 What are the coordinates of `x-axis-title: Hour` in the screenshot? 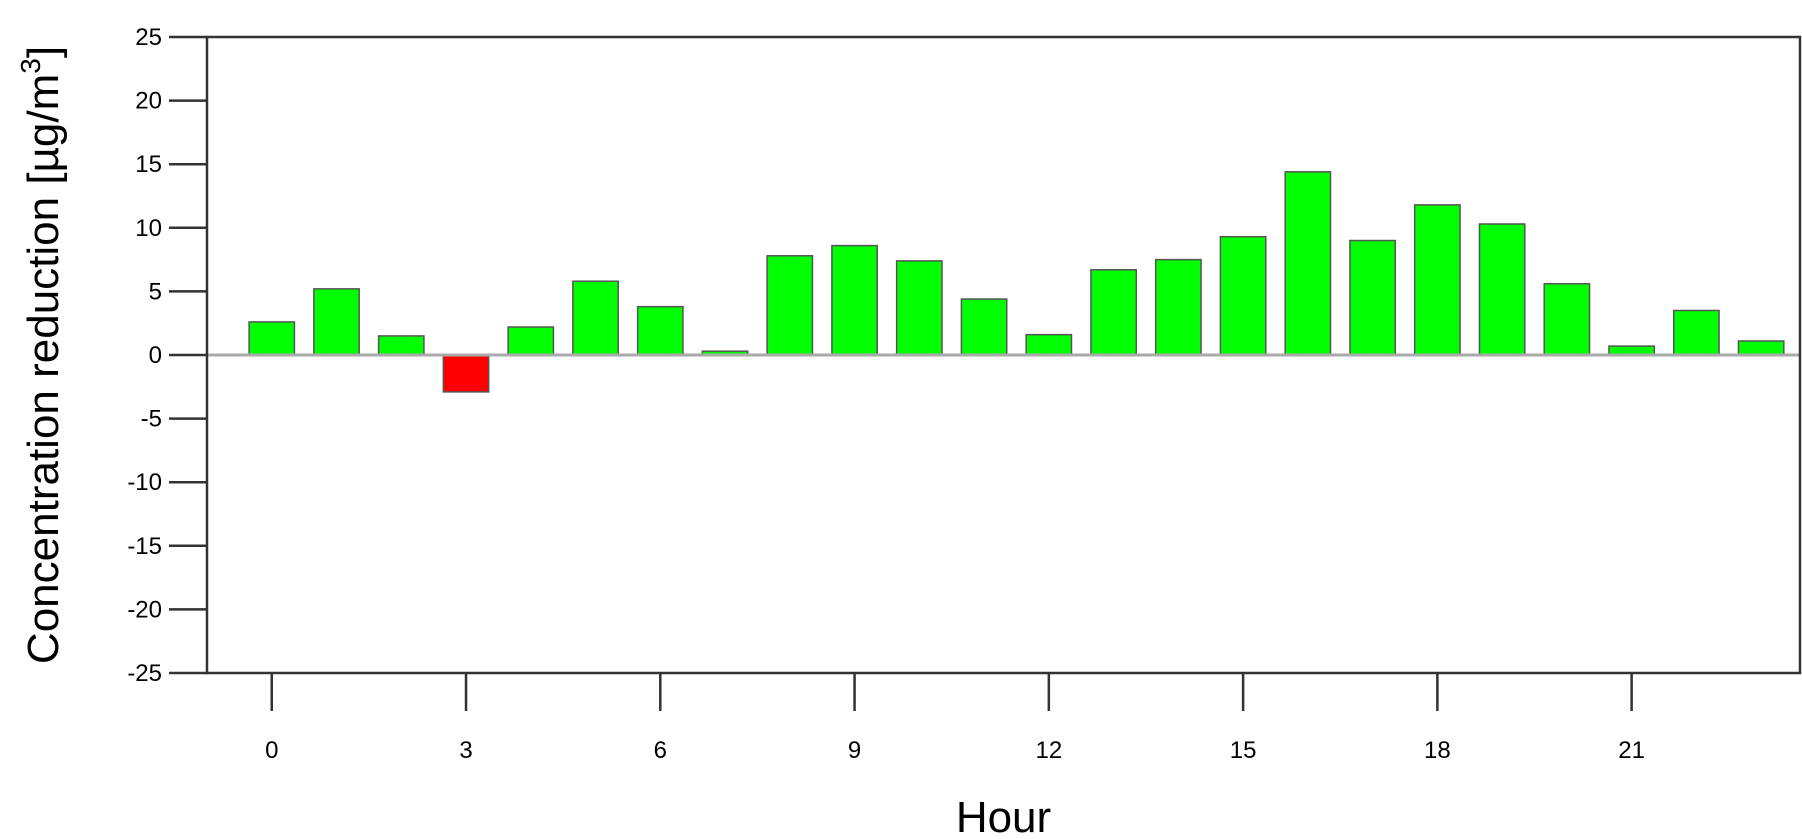 It's located at (1003, 816).